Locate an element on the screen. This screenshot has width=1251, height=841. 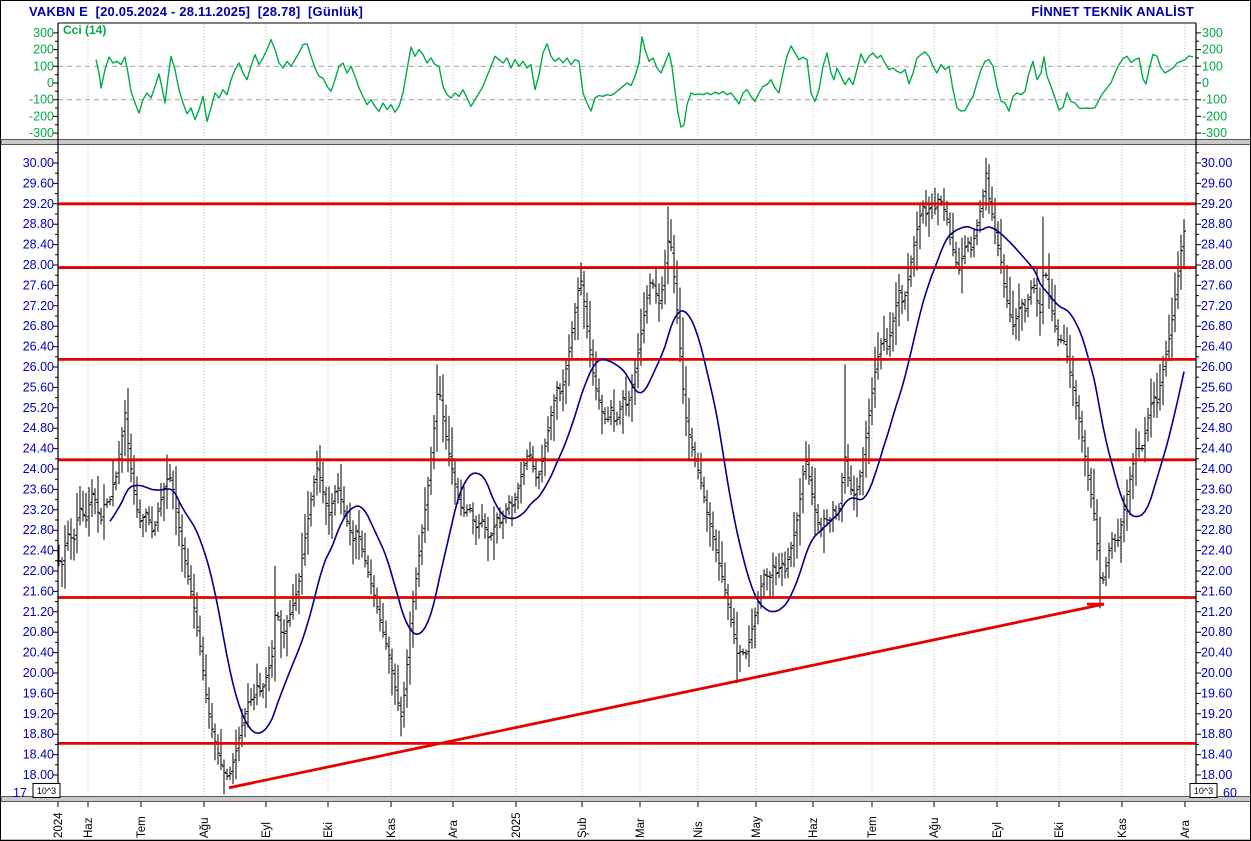
axis-label: -200 is located at coordinates (41, 116).